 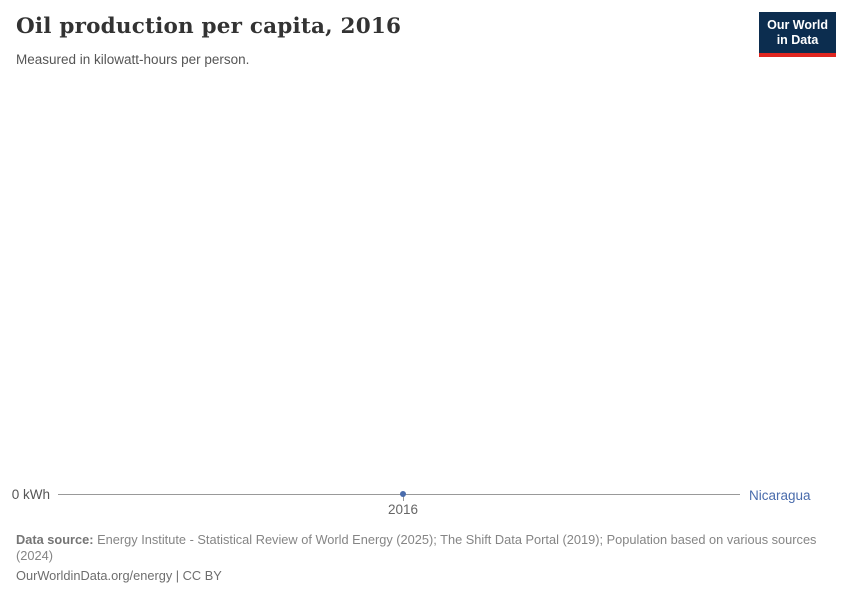 I want to click on x-axis-year-label: 2016, so click(x=403, y=509).